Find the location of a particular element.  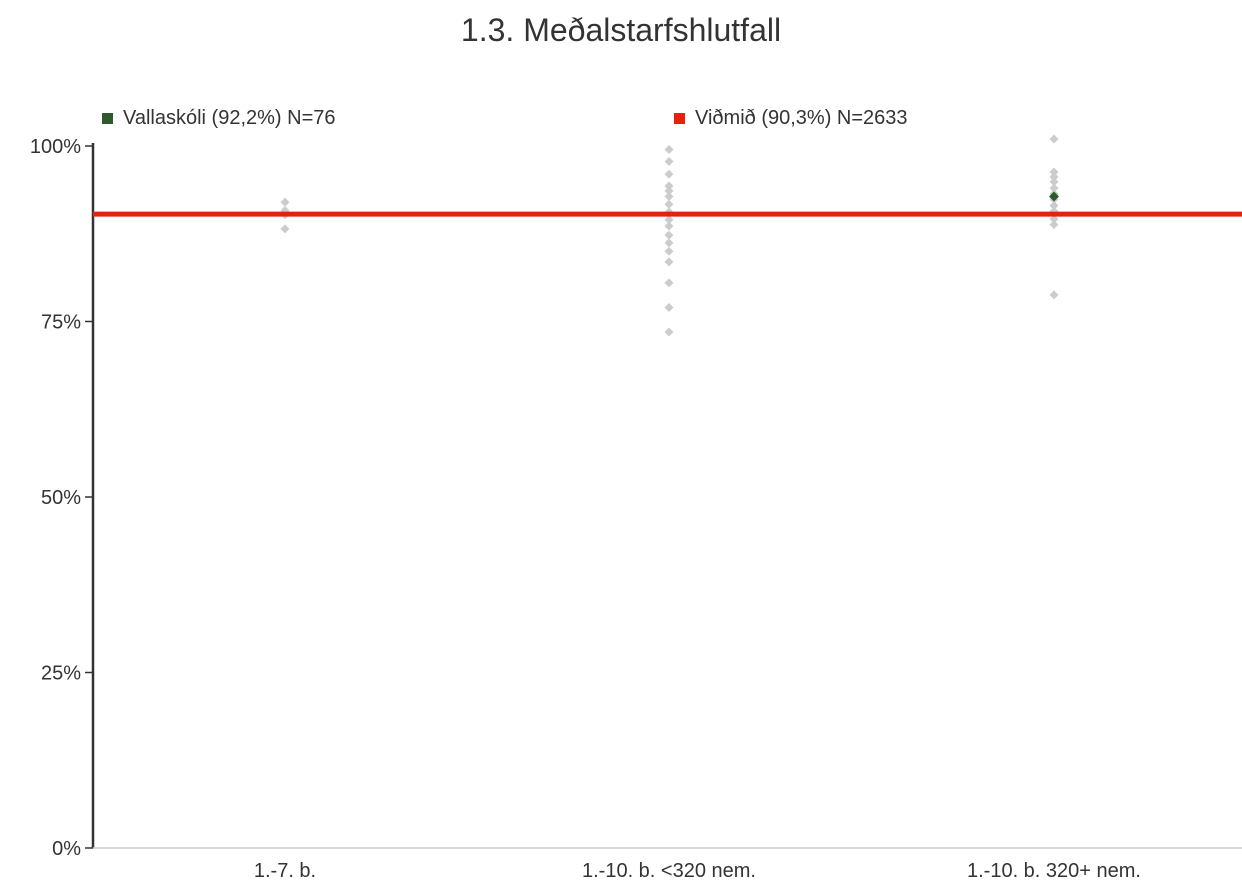

legend-item-vallaskoli: Vallaskóli (92,2%) N=76 is located at coordinates (219, 118).